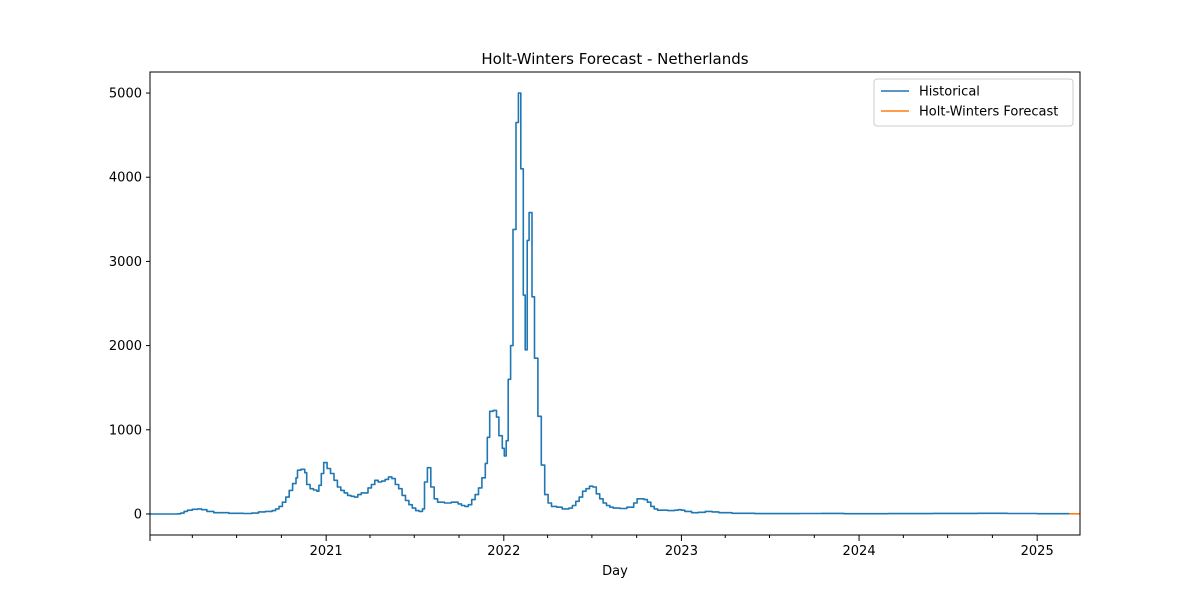 Image resolution: width=1200 pixels, height=600 pixels. What do you see at coordinates (129, 304) in the screenshot?
I see `y-axis: 0 1000 2000 3000 4000 5000` at bounding box center [129, 304].